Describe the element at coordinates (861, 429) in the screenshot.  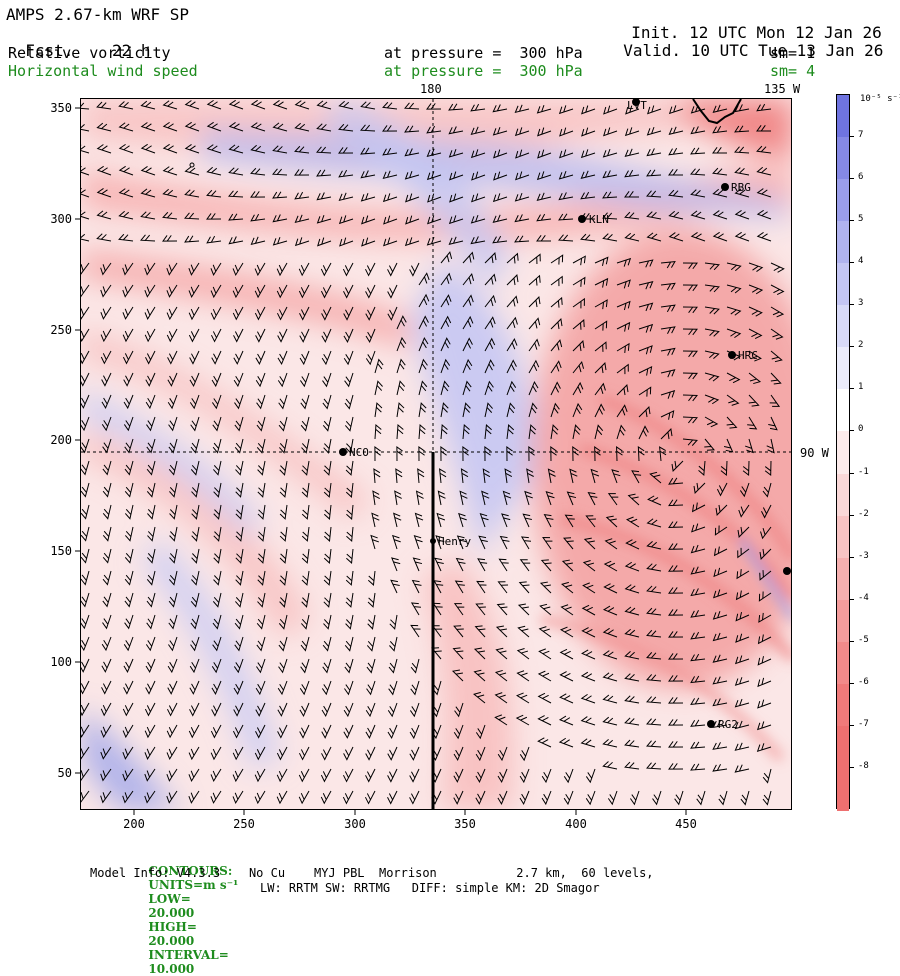
I see `colorbar-label: 0` at that location.